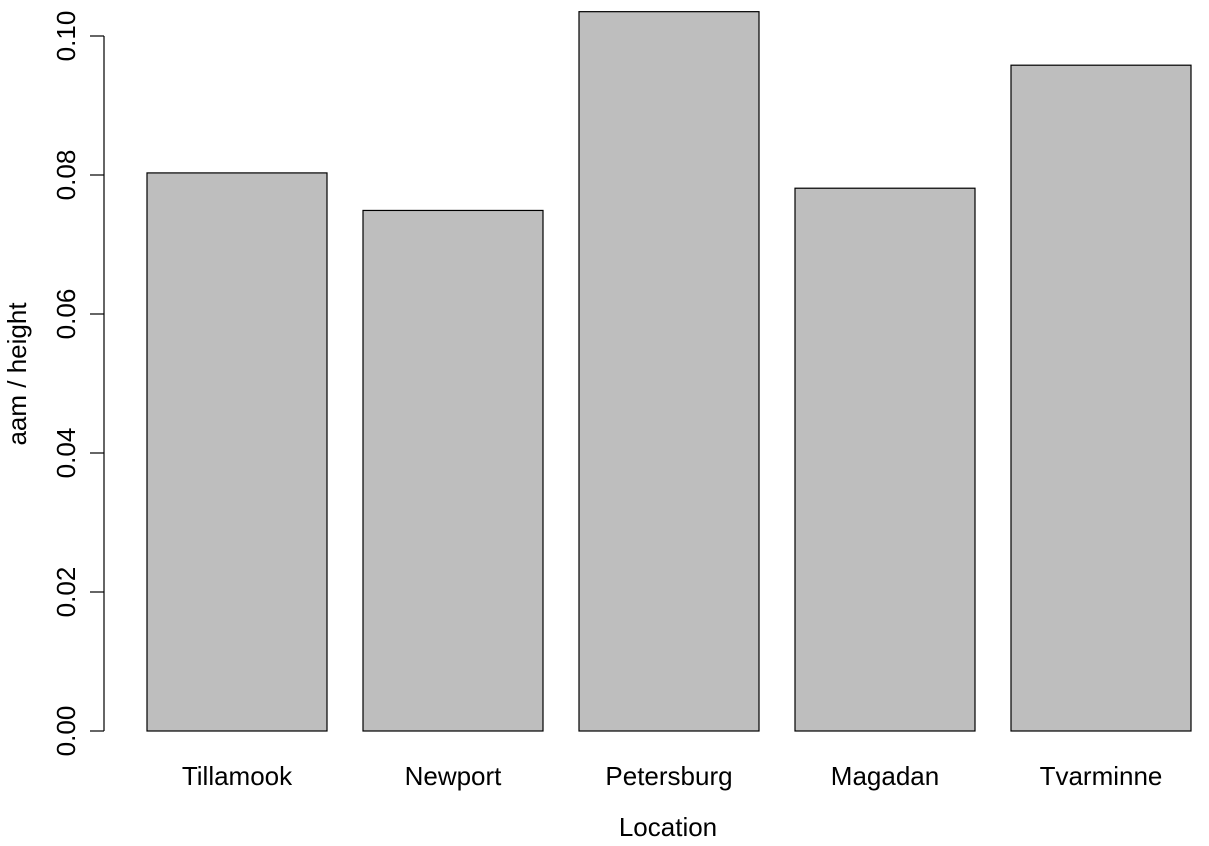 The image size is (1209, 846). I want to click on y-axis: 0.00 0.02 0.04 0.06 0.08 0.10, so click(78, 384).